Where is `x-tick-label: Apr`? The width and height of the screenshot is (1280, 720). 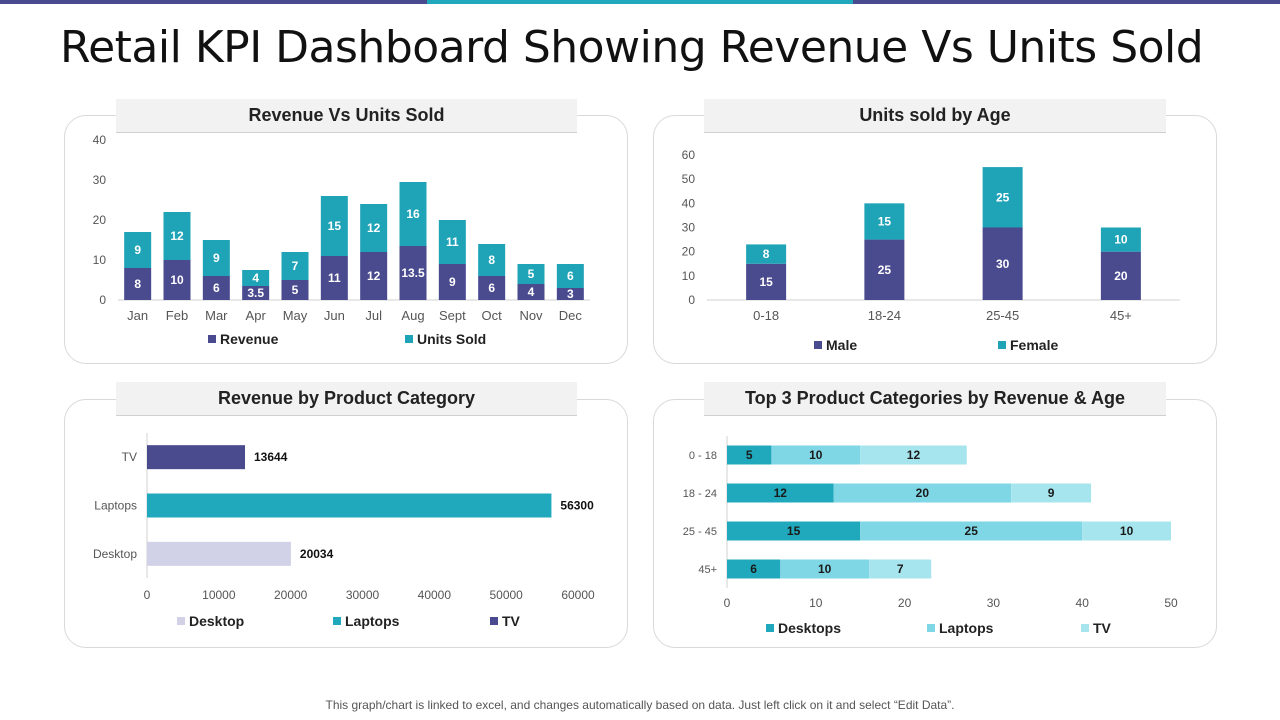
x-tick-label: Apr is located at coordinates (256, 315).